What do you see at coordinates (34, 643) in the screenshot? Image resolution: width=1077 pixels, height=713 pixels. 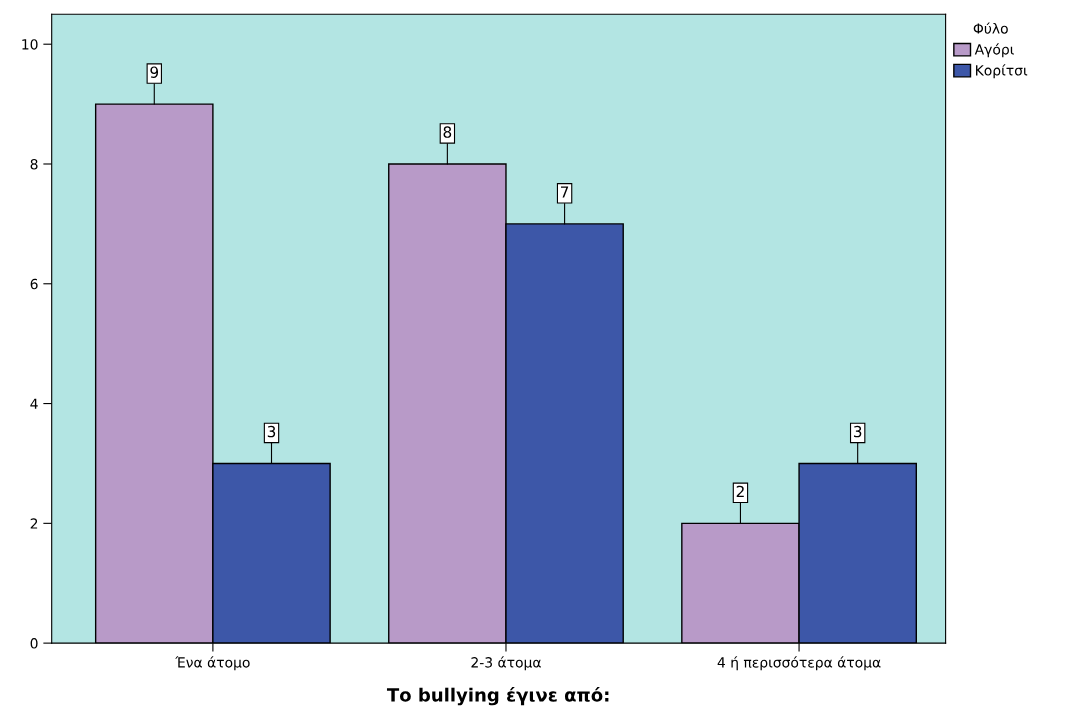 I see `y-tick-label: 0` at bounding box center [34, 643].